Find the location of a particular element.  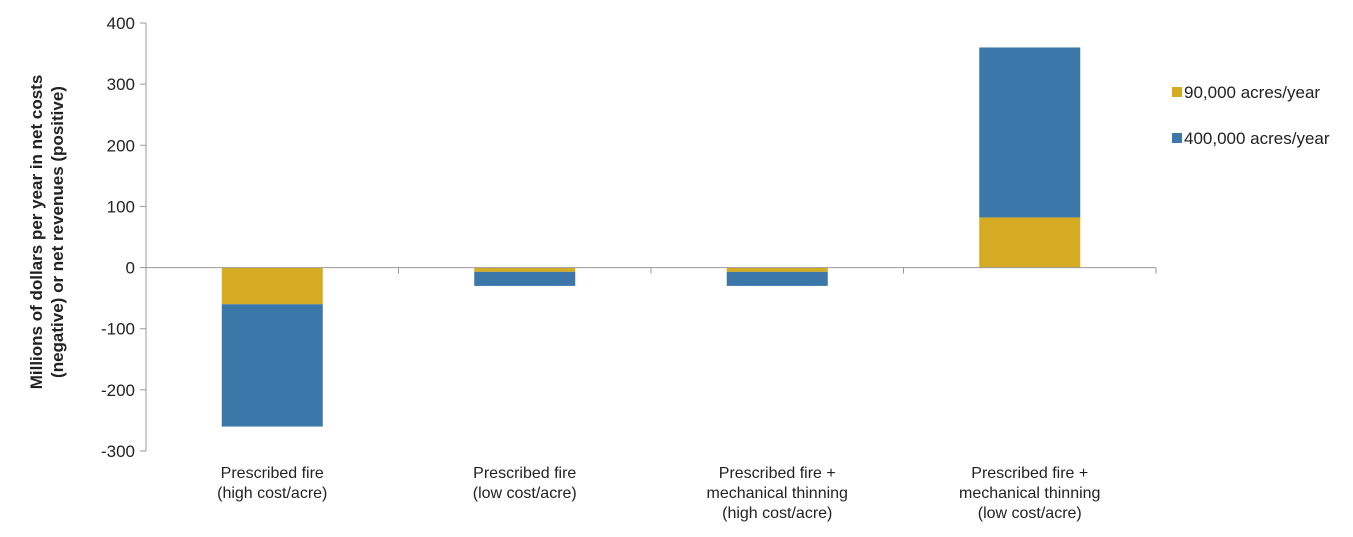

y-axis: 400 300 200 100 0 -100 -200 -300 is located at coordinates (124, 237).